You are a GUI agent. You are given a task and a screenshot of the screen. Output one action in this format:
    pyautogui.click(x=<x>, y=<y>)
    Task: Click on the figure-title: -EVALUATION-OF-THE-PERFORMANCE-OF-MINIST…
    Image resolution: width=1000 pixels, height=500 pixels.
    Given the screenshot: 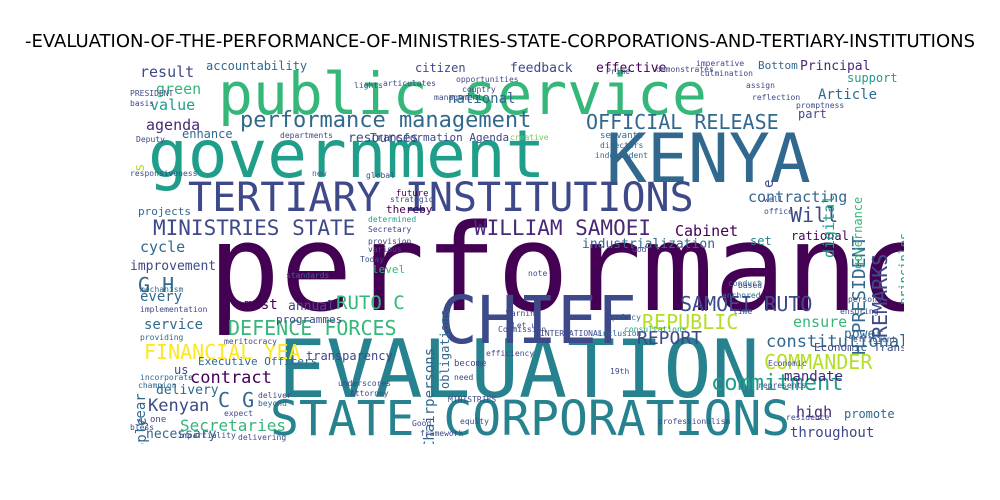 What is the action you would take?
    pyautogui.click(x=500, y=41)
    